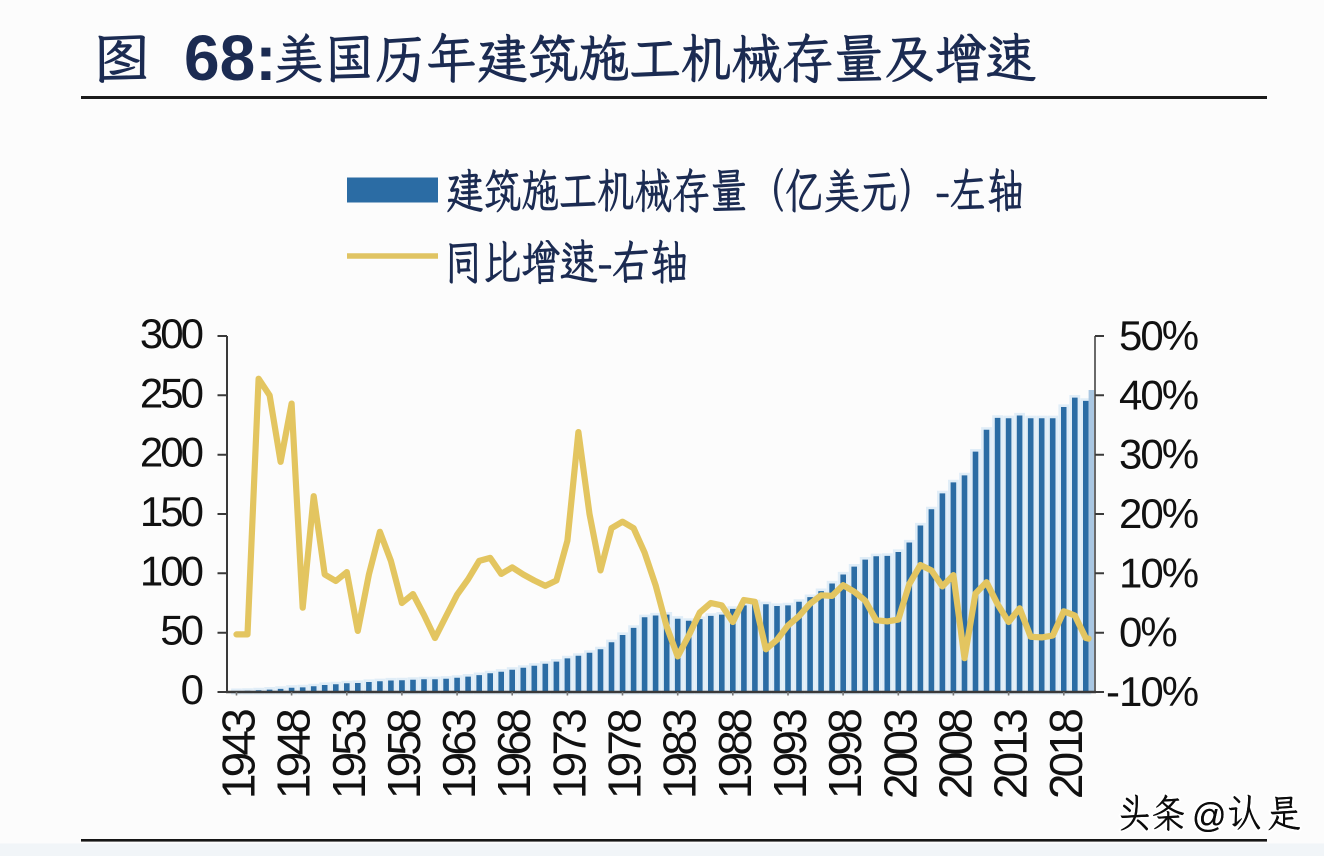 This screenshot has height=856, width=1324. What do you see at coordinates (1158, 394) in the screenshot?
I see `svg-text: 40%` at bounding box center [1158, 394].